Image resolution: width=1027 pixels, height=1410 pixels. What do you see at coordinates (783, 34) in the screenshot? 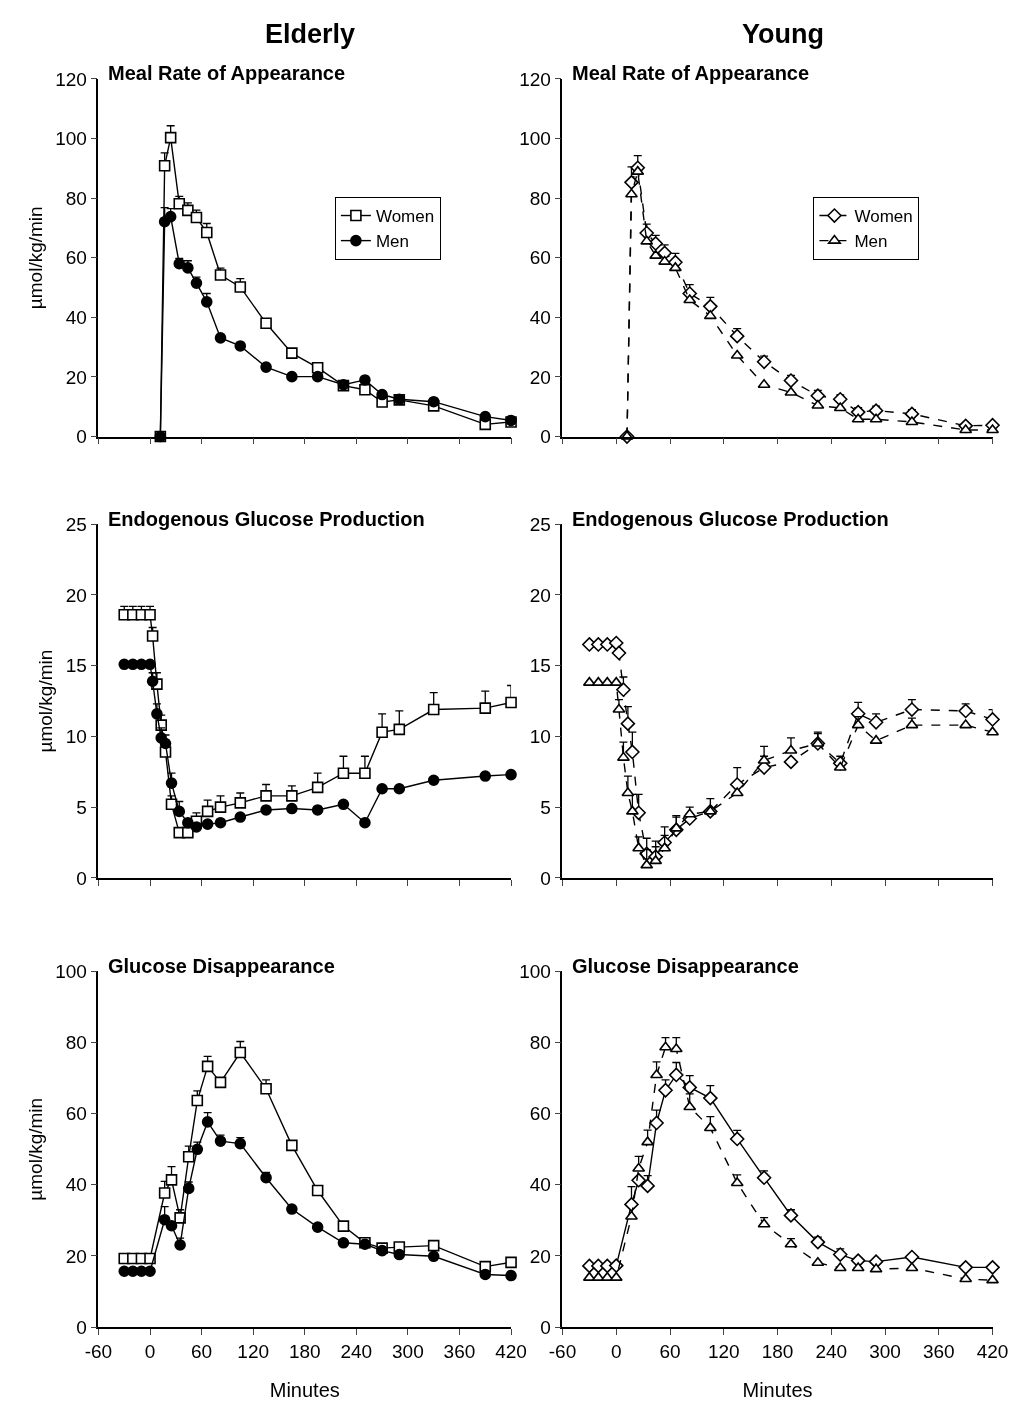
I see `text: Young` at bounding box center [783, 34].